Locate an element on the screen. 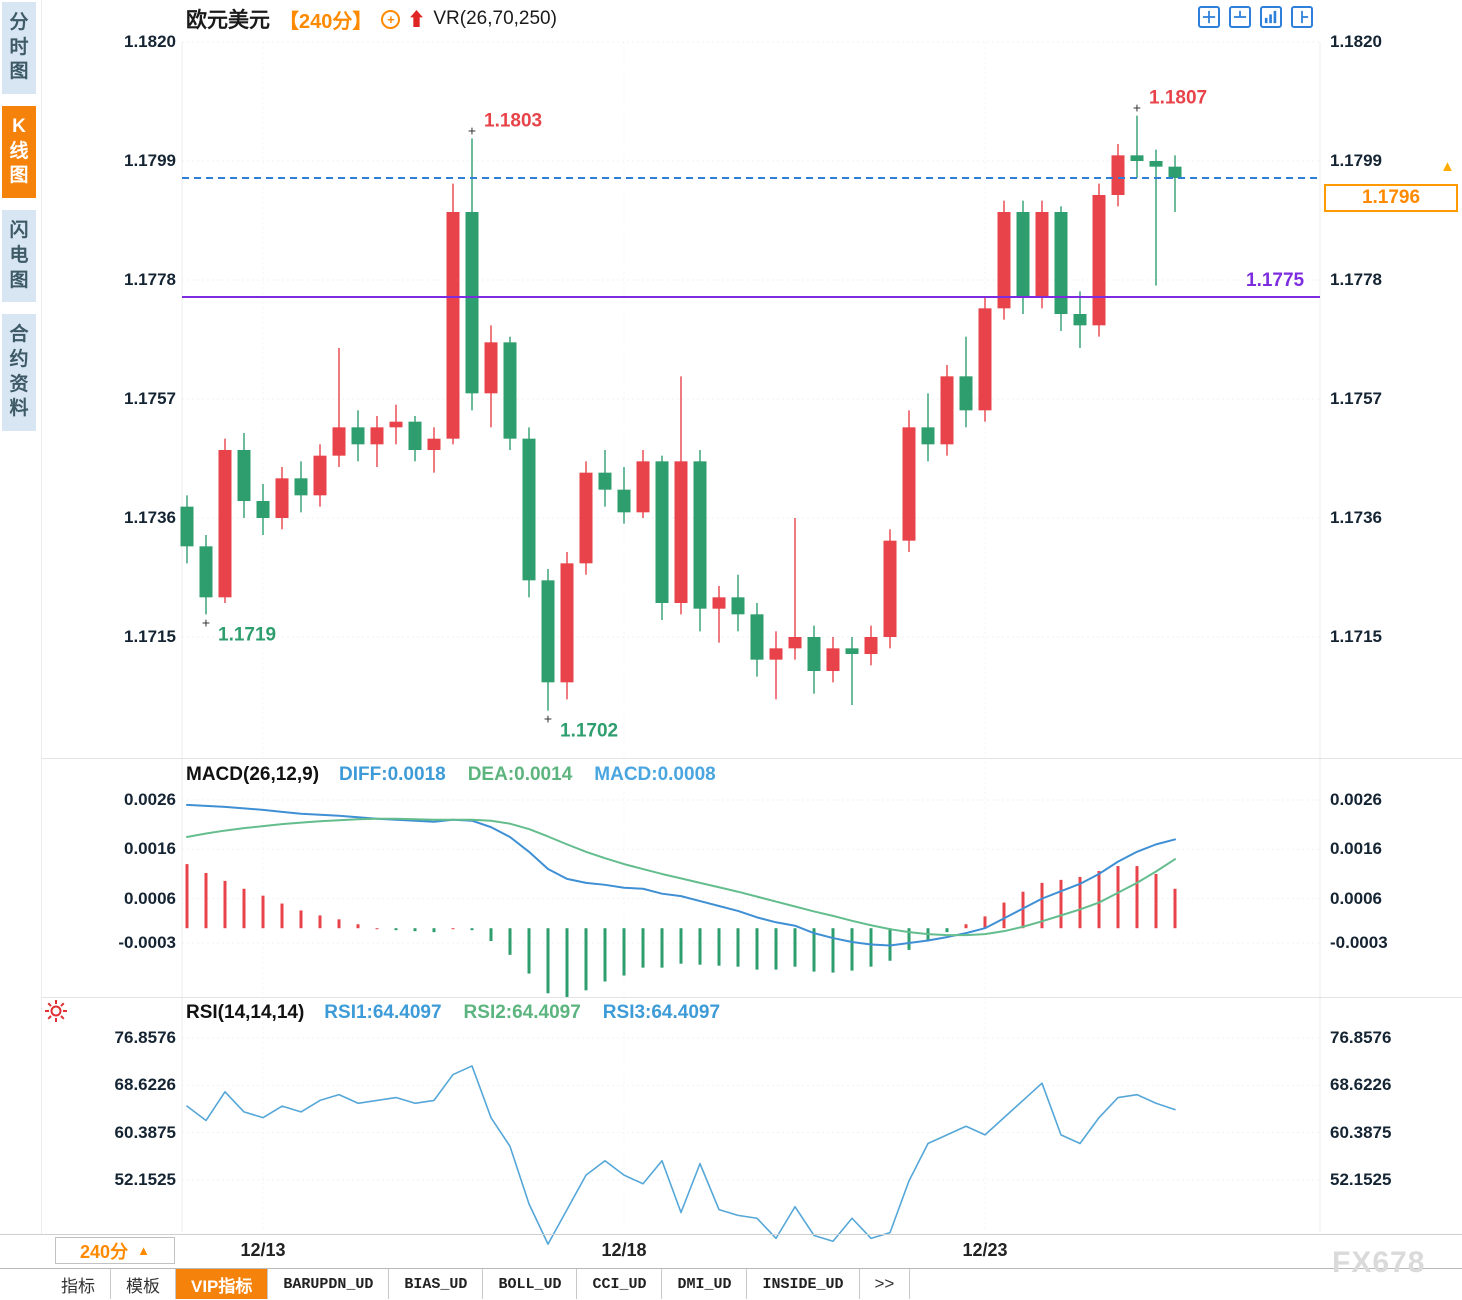  bottom-tab-5: BIAS_UD is located at coordinates (436, 1284).